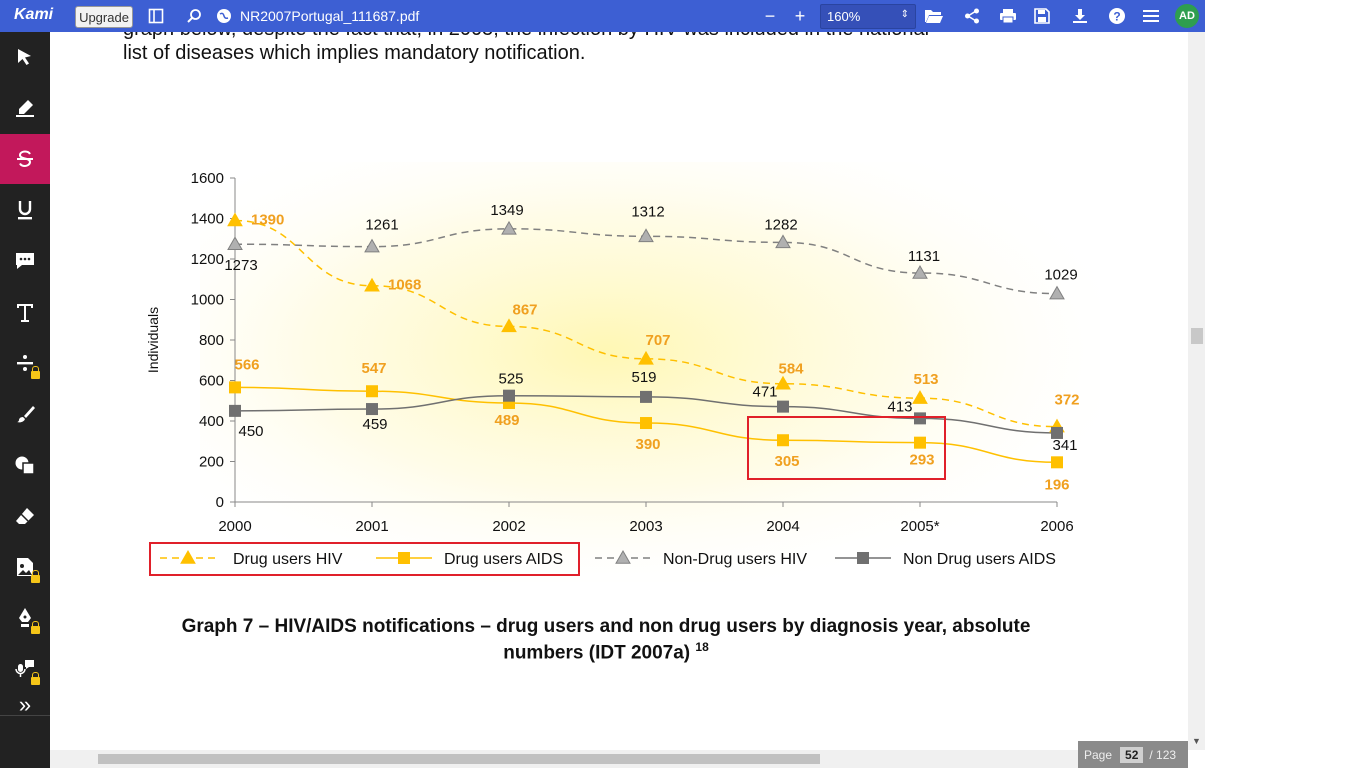 This screenshot has height=768, width=1366. What do you see at coordinates (246, 364) in the screenshot?
I see `data-label: 566` at bounding box center [246, 364].